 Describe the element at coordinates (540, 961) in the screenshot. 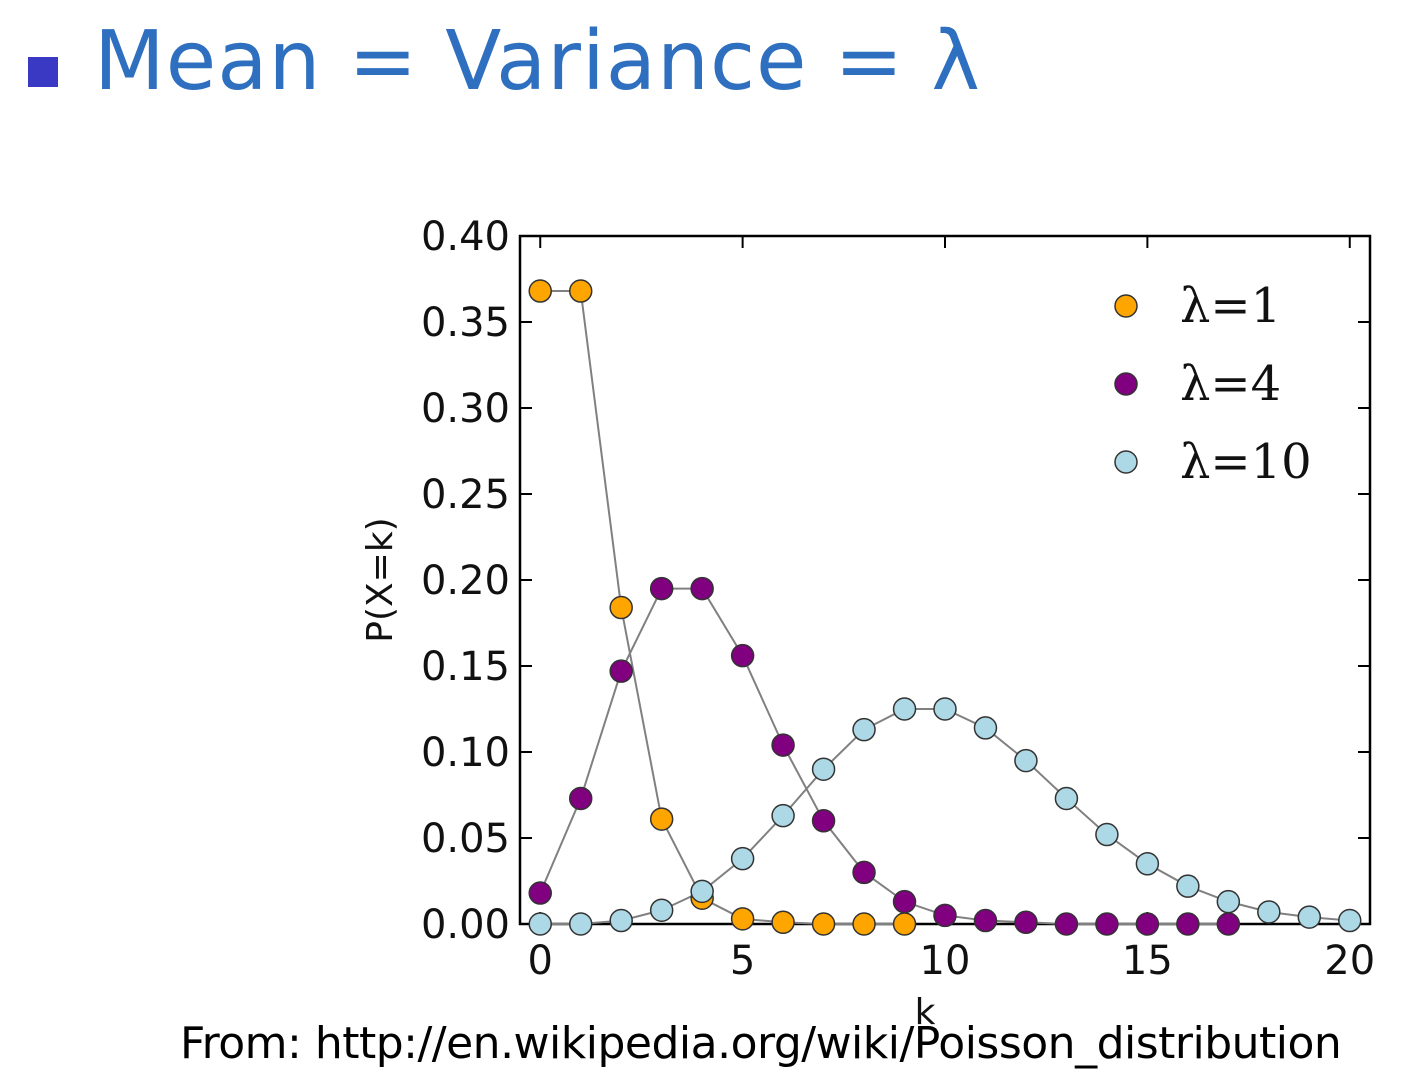

I see `x-tick-label: 0` at that location.